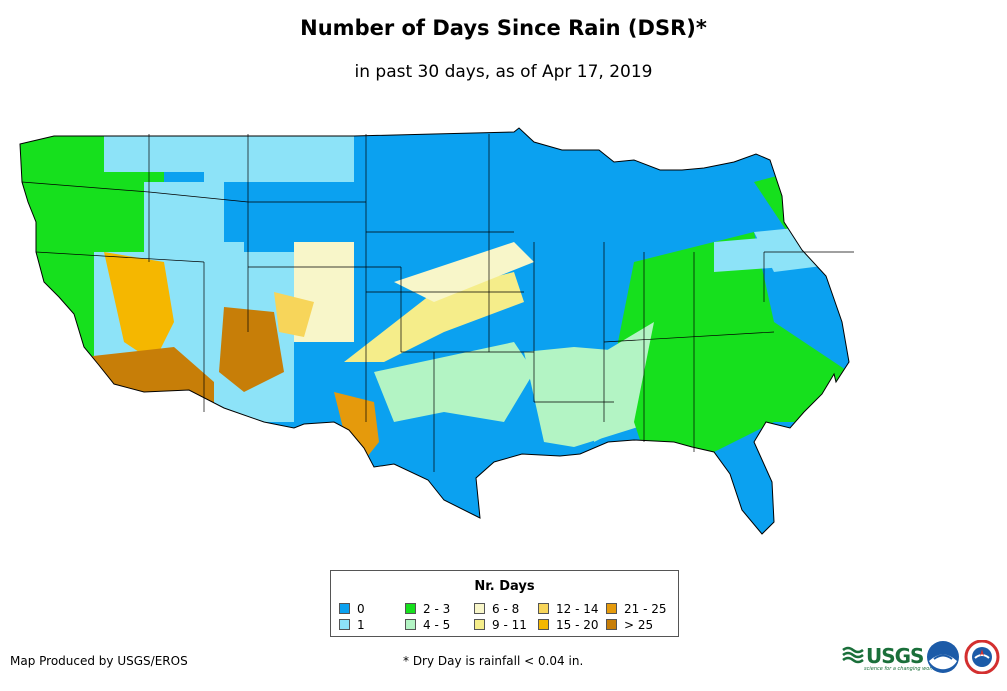 The height and width of the screenshot is (691, 1007). Describe the element at coordinates (639, 625) in the screenshot. I see `legend-label: > 25` at that location.